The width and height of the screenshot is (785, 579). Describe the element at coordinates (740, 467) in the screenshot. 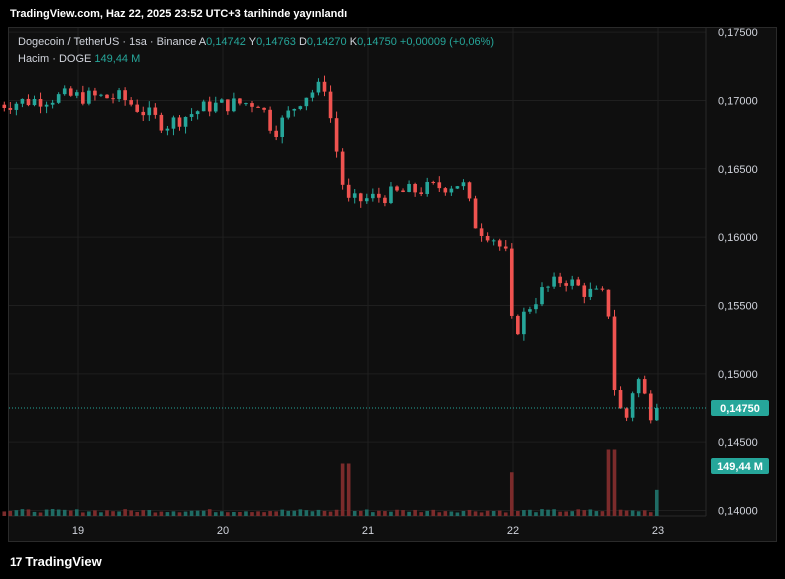

I see `last-volume-label: 149,44 M` at that location.